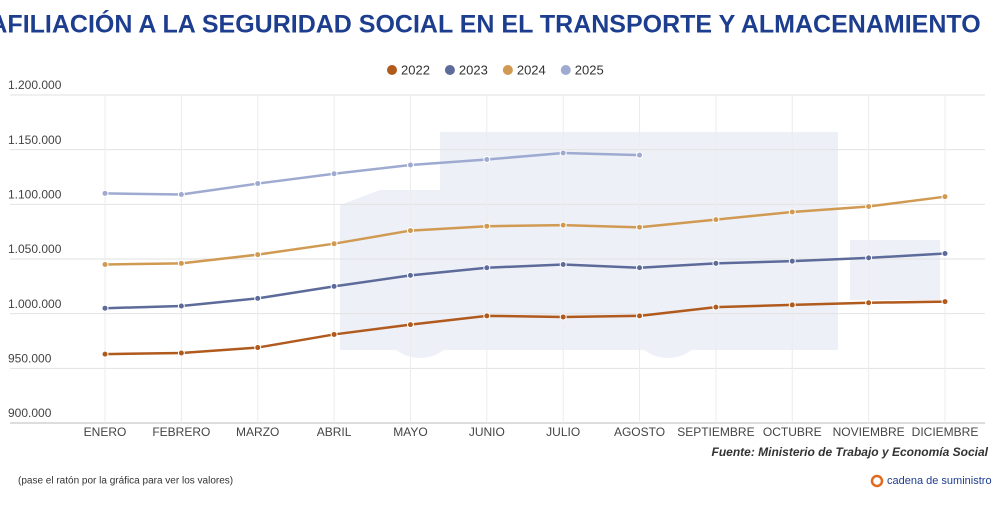 Image resolution: width=1000 pixels, height=505 pixels. Describe the element at coordinates (473, 69) in the screenshot. I see `legend-label: 2023` at that location.